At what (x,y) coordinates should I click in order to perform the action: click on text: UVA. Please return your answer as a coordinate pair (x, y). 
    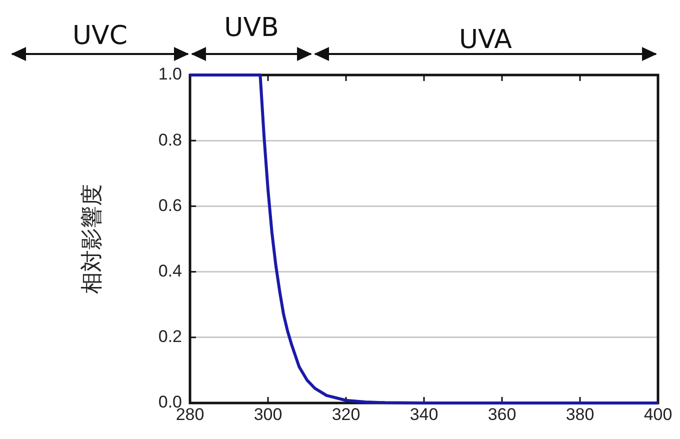
    Looking at the image, I should click on (485, 40).